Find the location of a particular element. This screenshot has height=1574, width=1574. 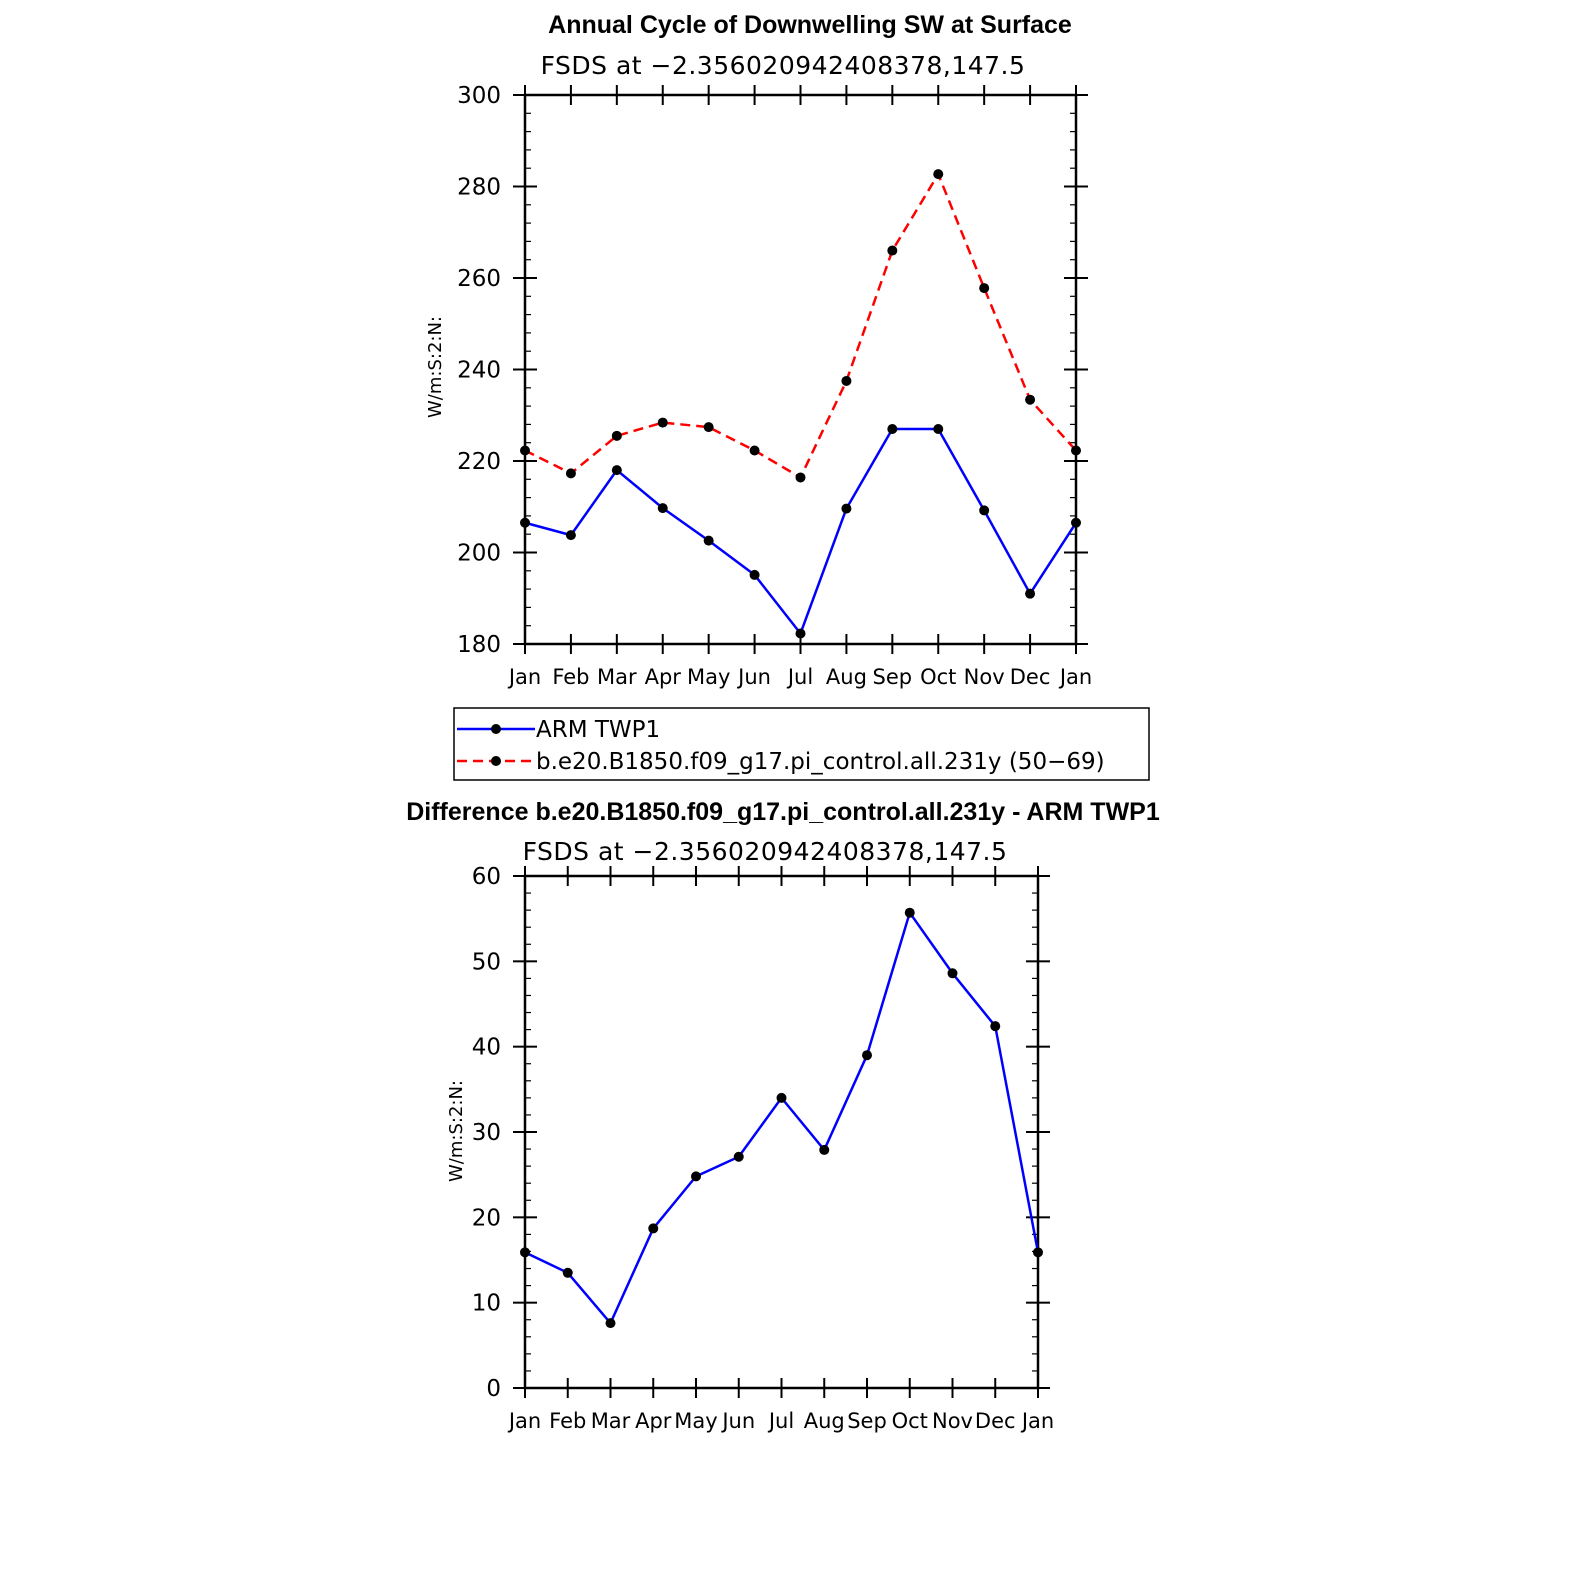

chart2-x-tick-label: Apr is located at coordinates (653, 1421).